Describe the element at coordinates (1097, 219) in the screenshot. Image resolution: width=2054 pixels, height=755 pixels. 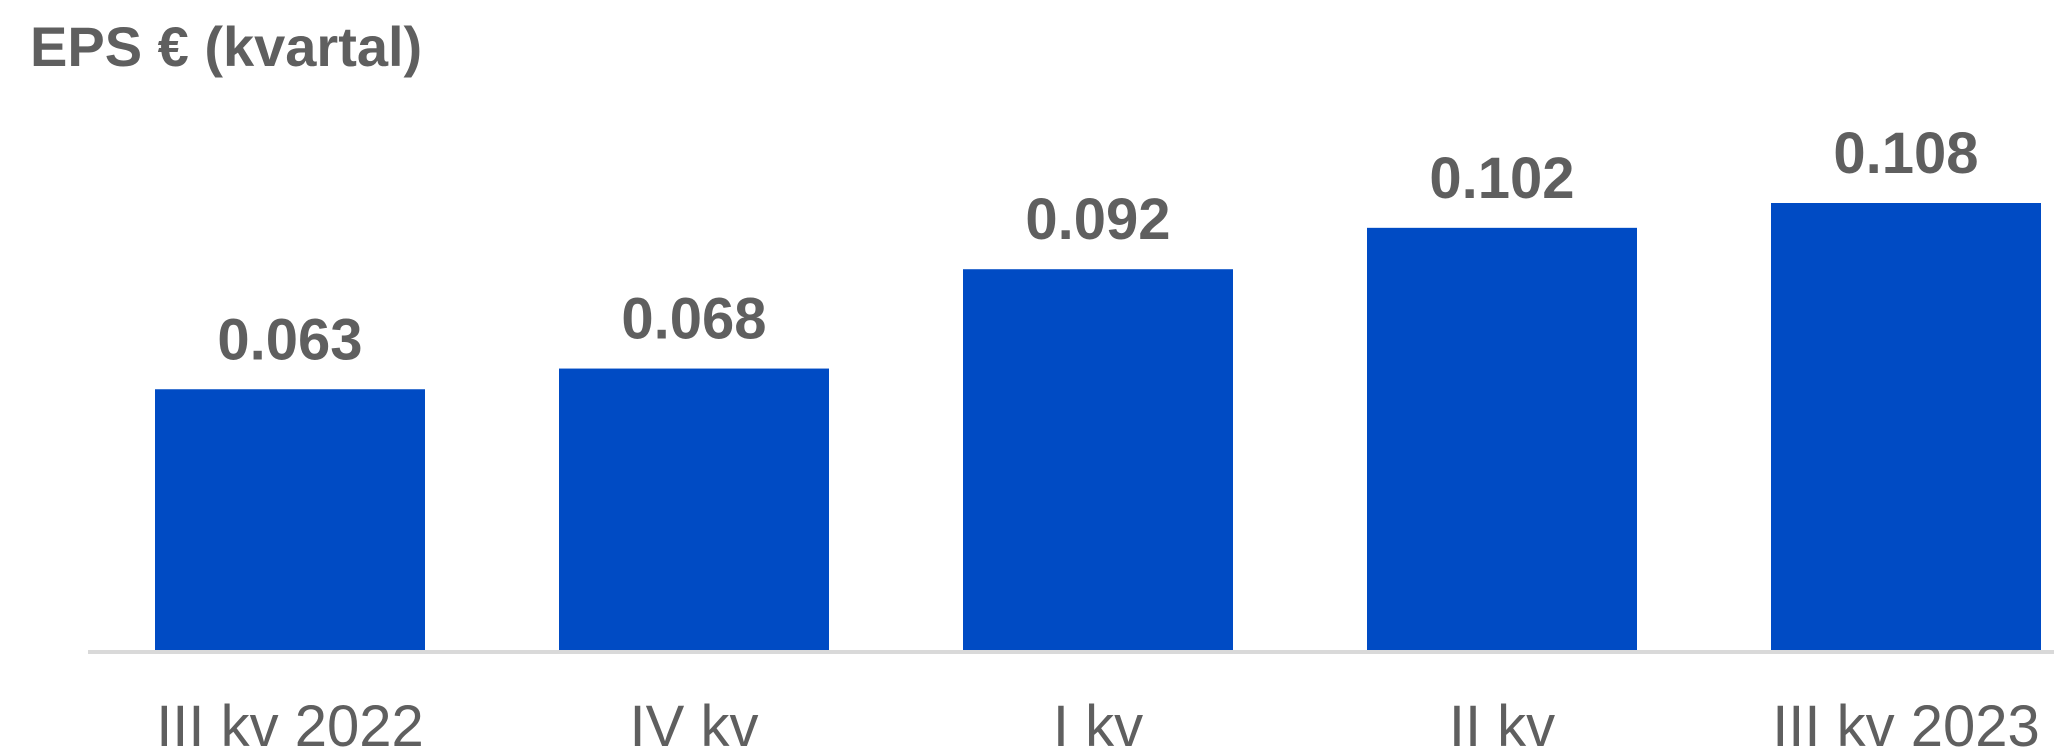
I see `data-label-3: 0.092` at that location.